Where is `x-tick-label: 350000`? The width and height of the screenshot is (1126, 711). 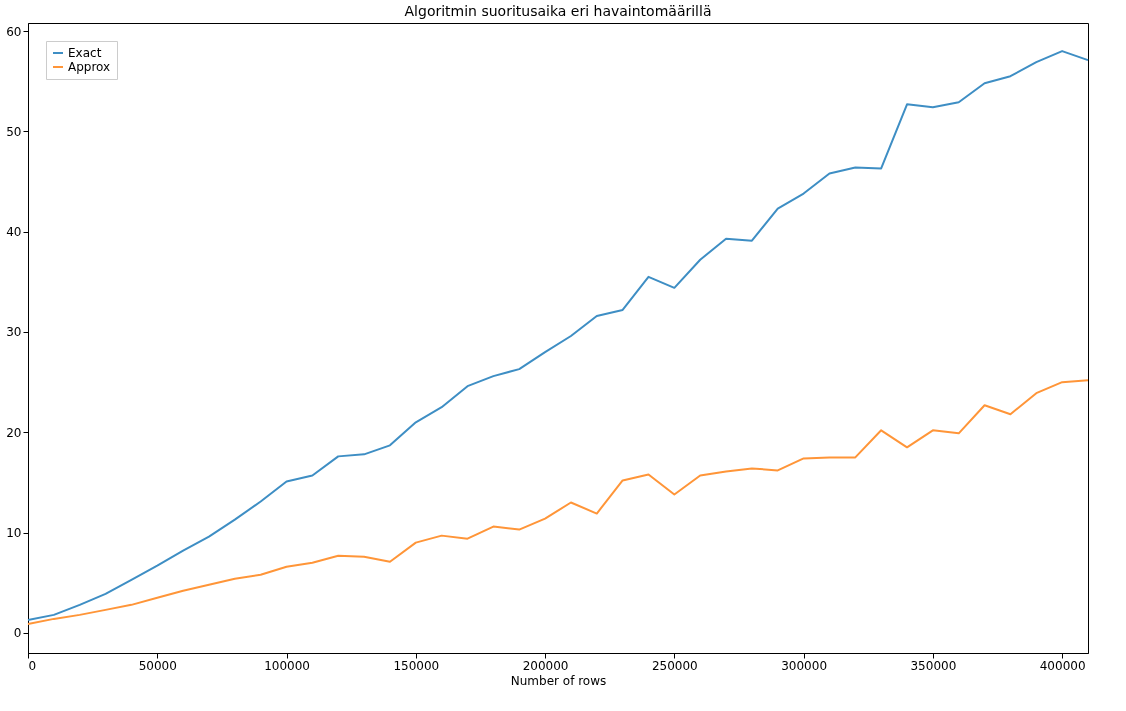 x-tick-label: 350000 is located at coordinates (933, 665).